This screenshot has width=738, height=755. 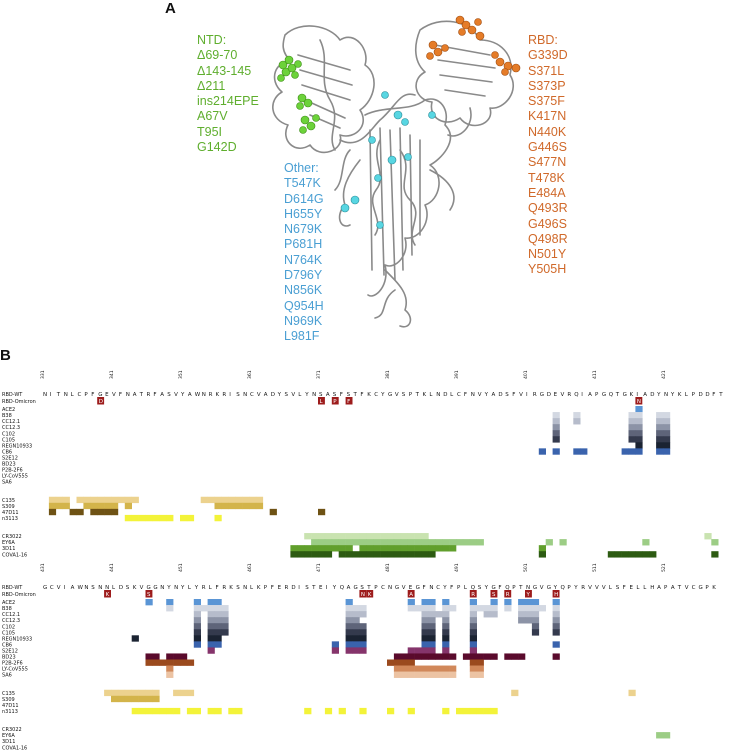 I want to click on tick-label: 521, so click(x=664, y=567).